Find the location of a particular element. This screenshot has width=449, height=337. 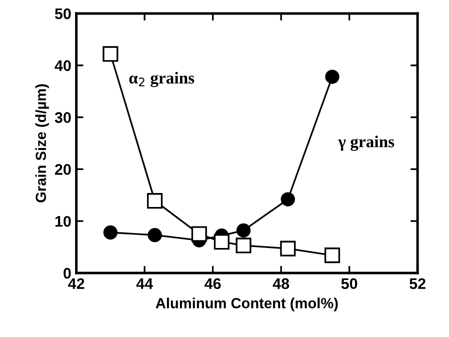

x-tick-label: 48 is located at coordinates (281, 284).